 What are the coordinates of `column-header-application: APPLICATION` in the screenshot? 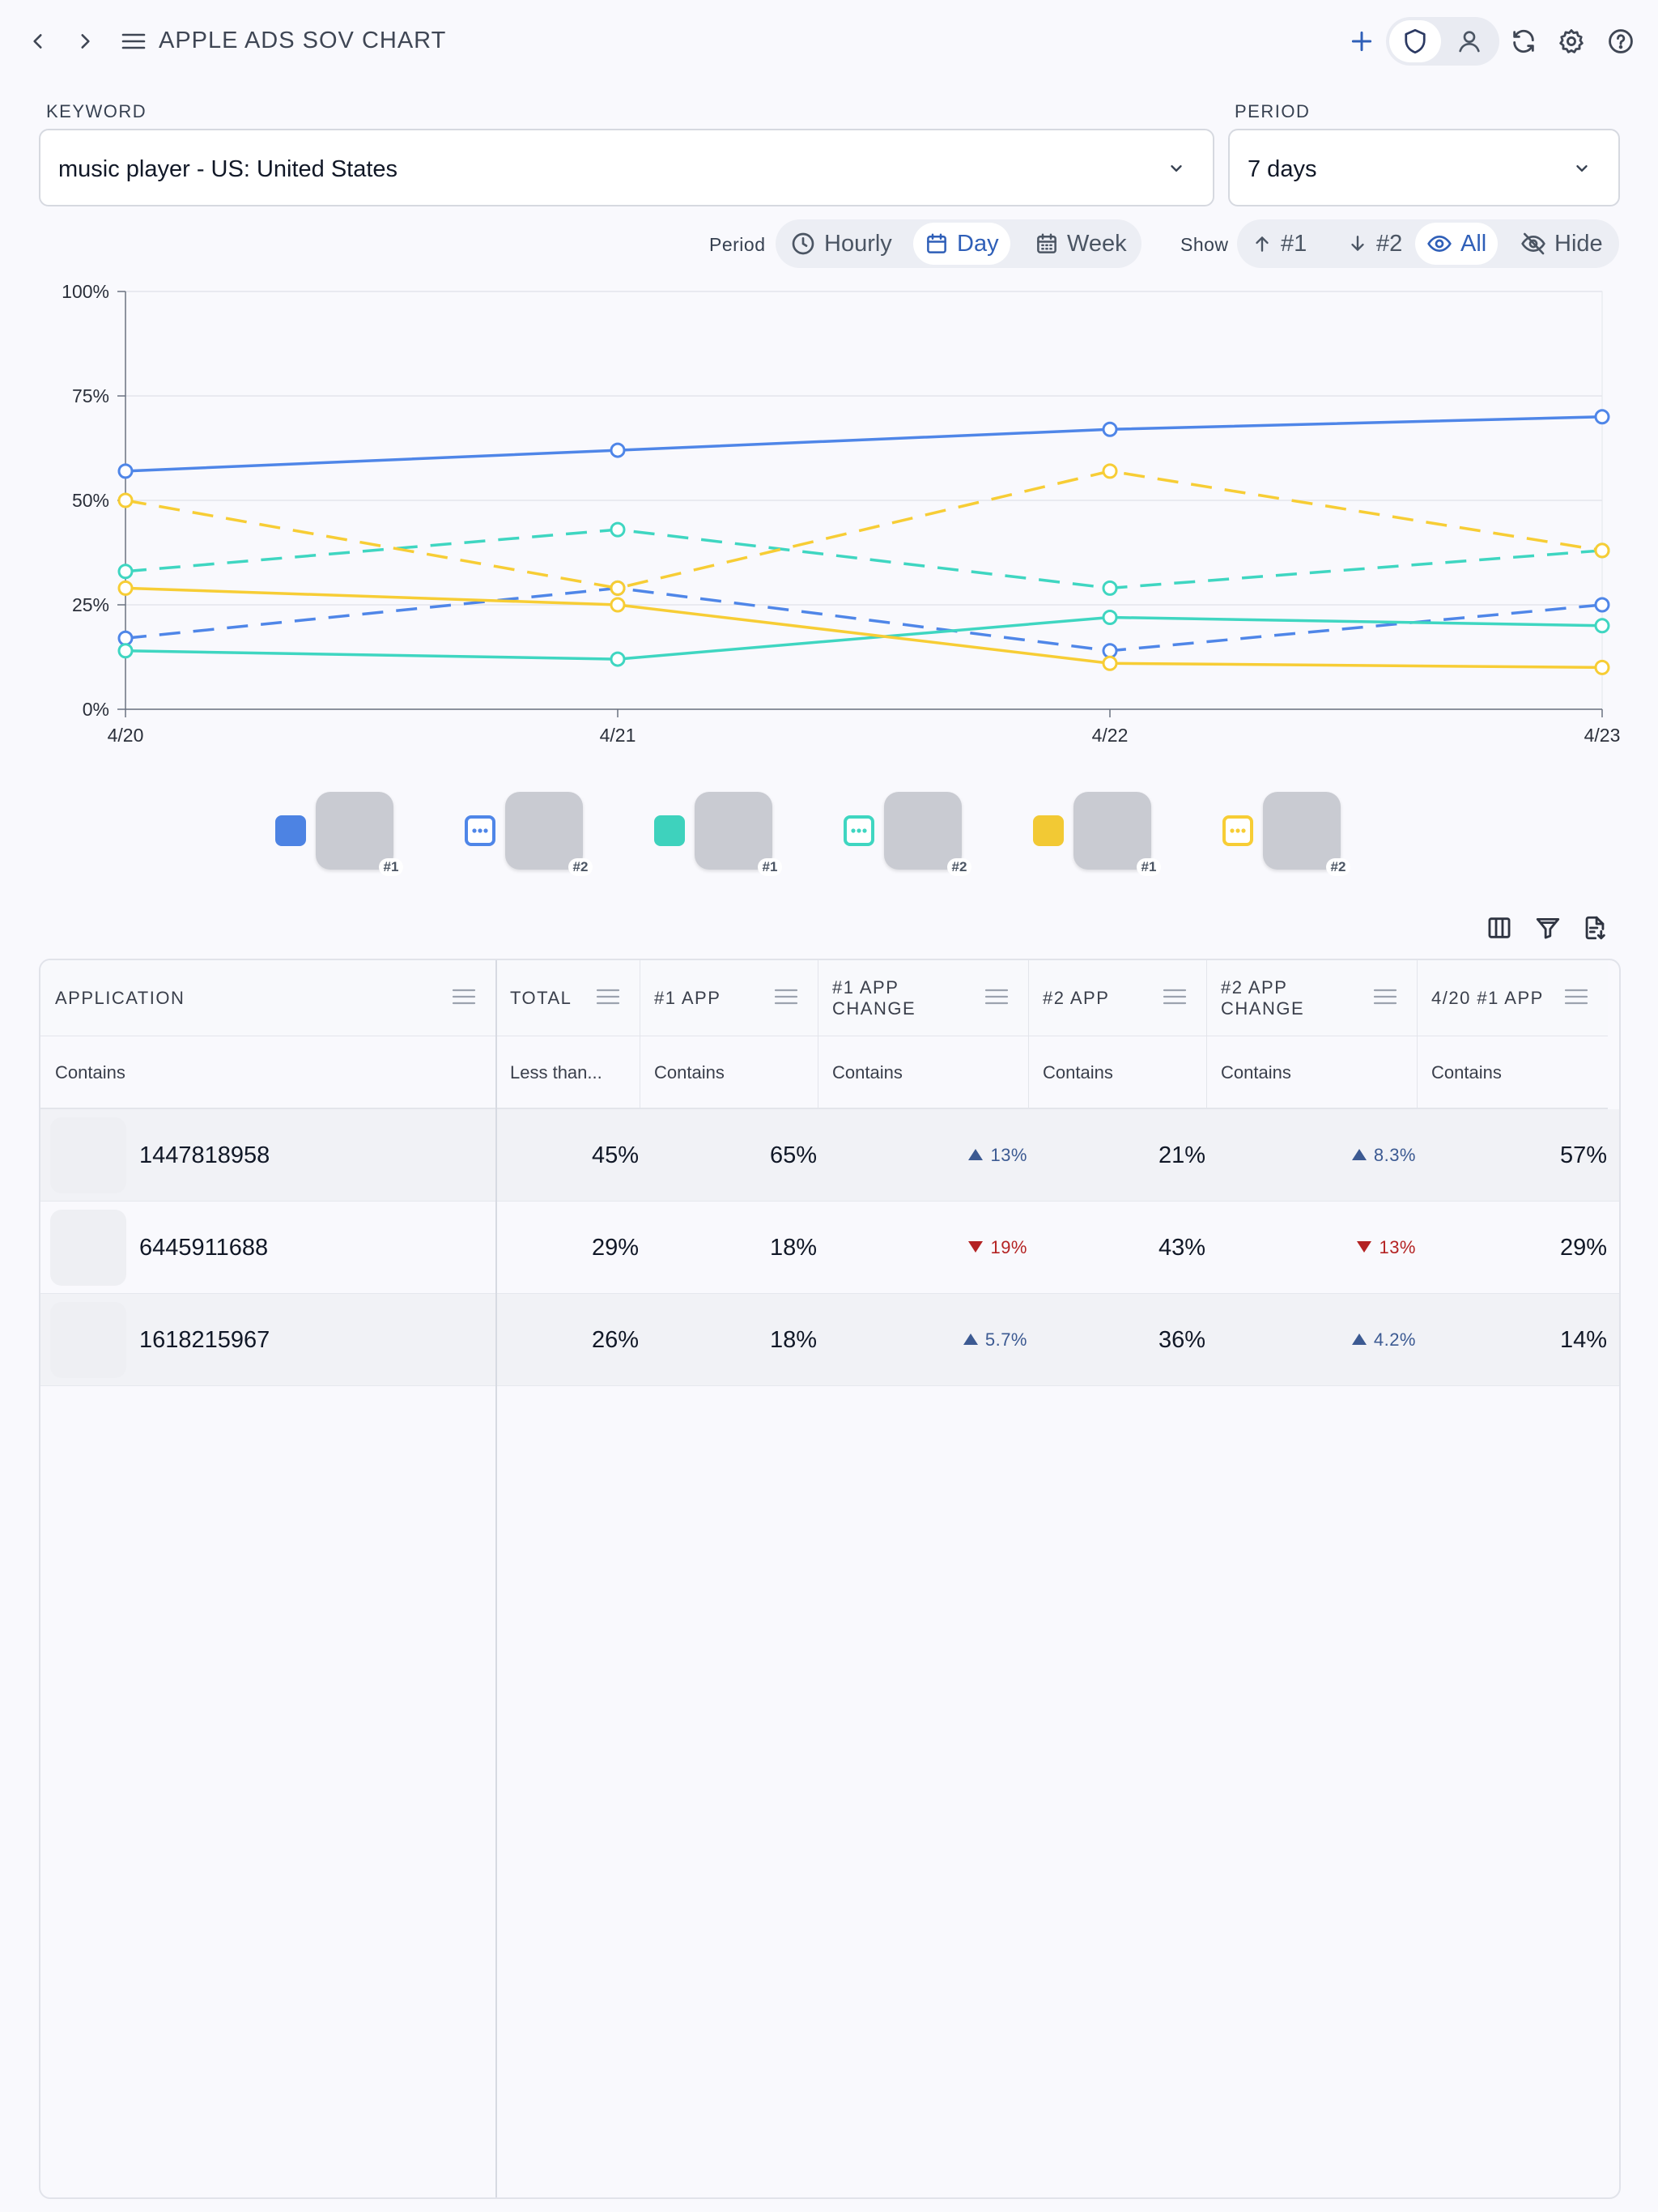 It's located at (267, 998).